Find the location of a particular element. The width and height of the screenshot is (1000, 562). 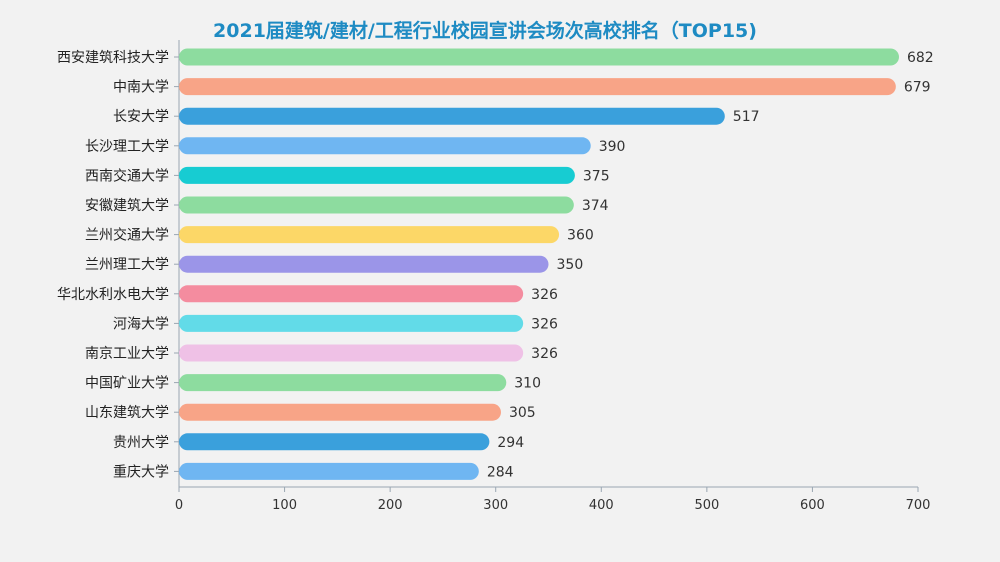

category-label: 兰州理工大学 is located at coordinates (127, 265).